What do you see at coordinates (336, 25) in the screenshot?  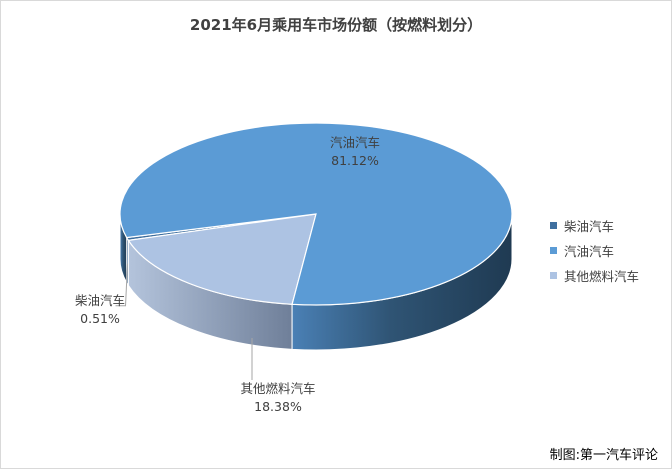 I see `chart-title: 2021年6月乘用车市场份额（按燃料划分）` at bounding box center [336, 25].